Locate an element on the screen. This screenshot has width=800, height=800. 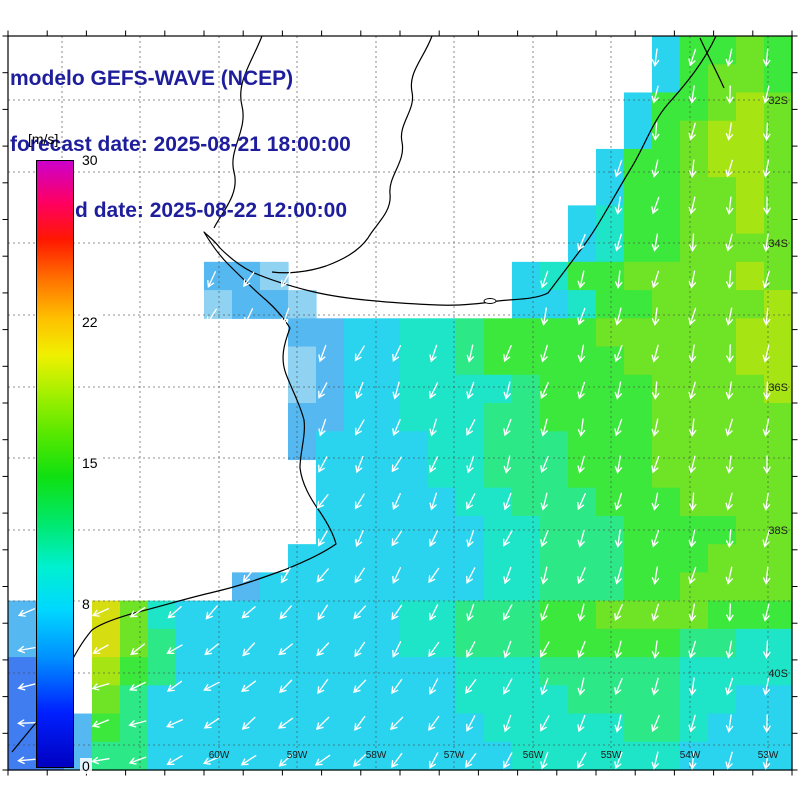
lon-label: 60W is located at coordinates (219, 755).